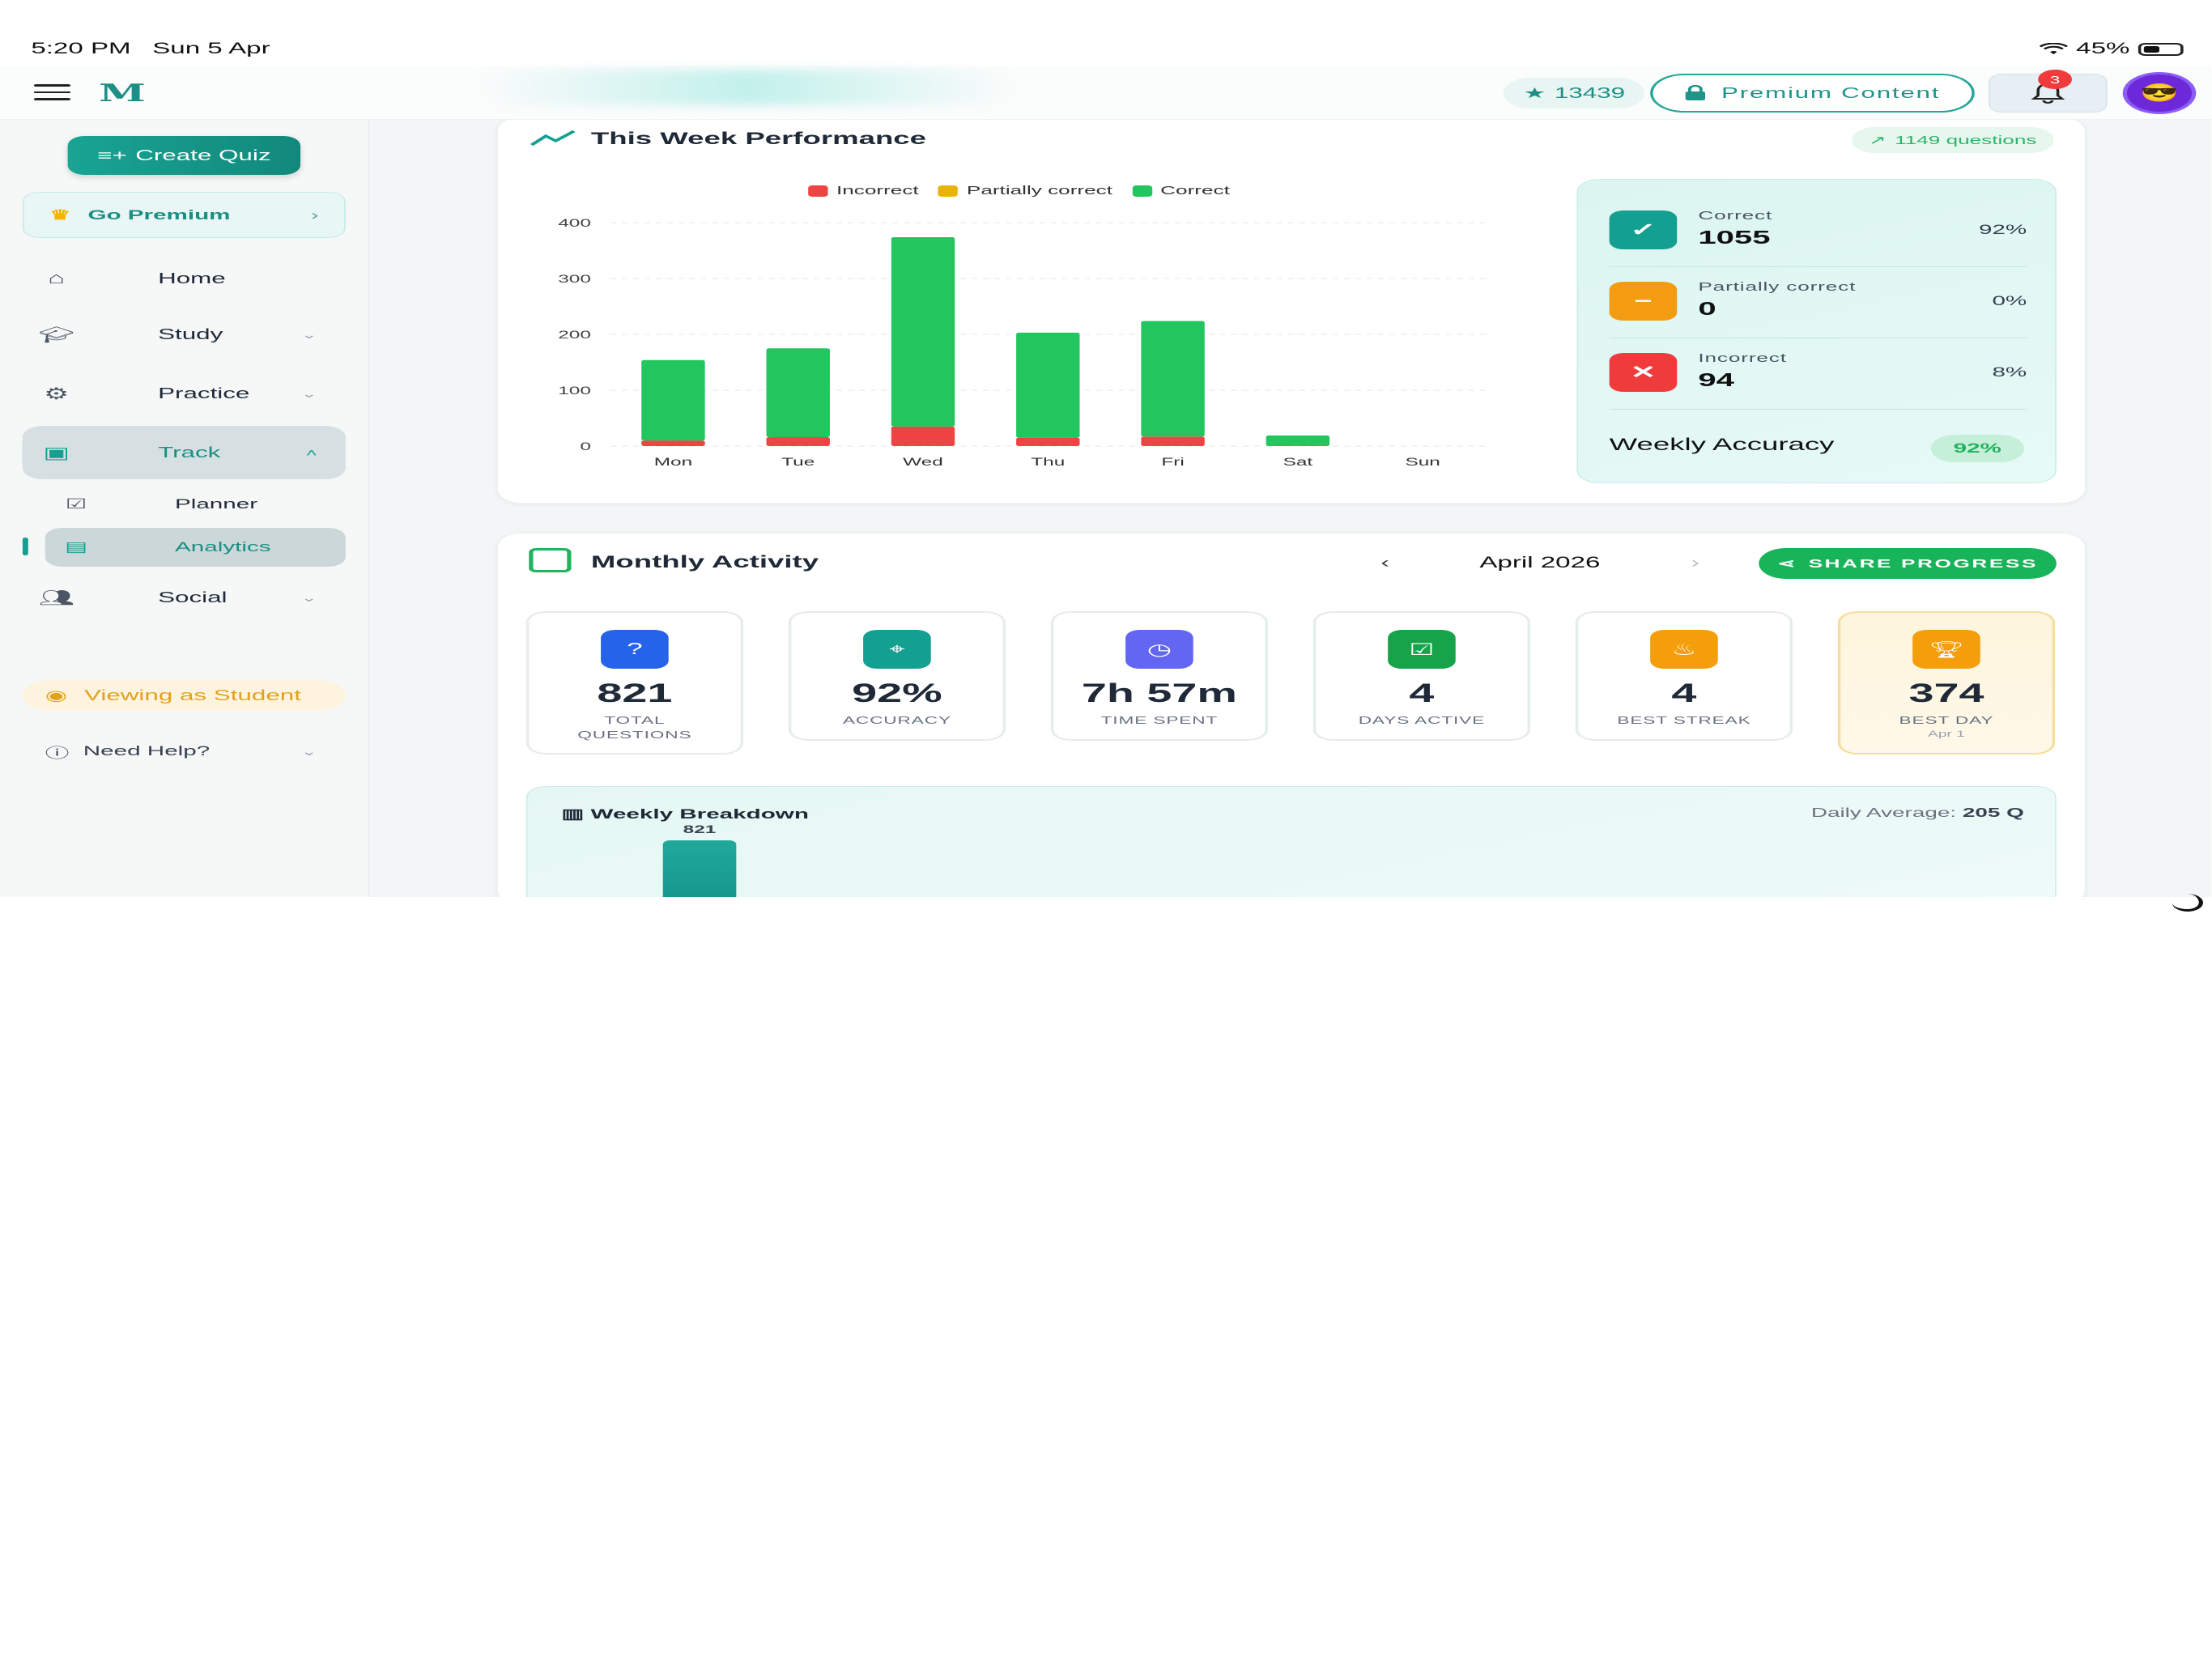 The height and width of the screenshot is (1658, 2212). Describe the element at coordinates (1818, 231) in the screenshot. I see `stat-correct: ✓ Correct 1055 92%` at that location.